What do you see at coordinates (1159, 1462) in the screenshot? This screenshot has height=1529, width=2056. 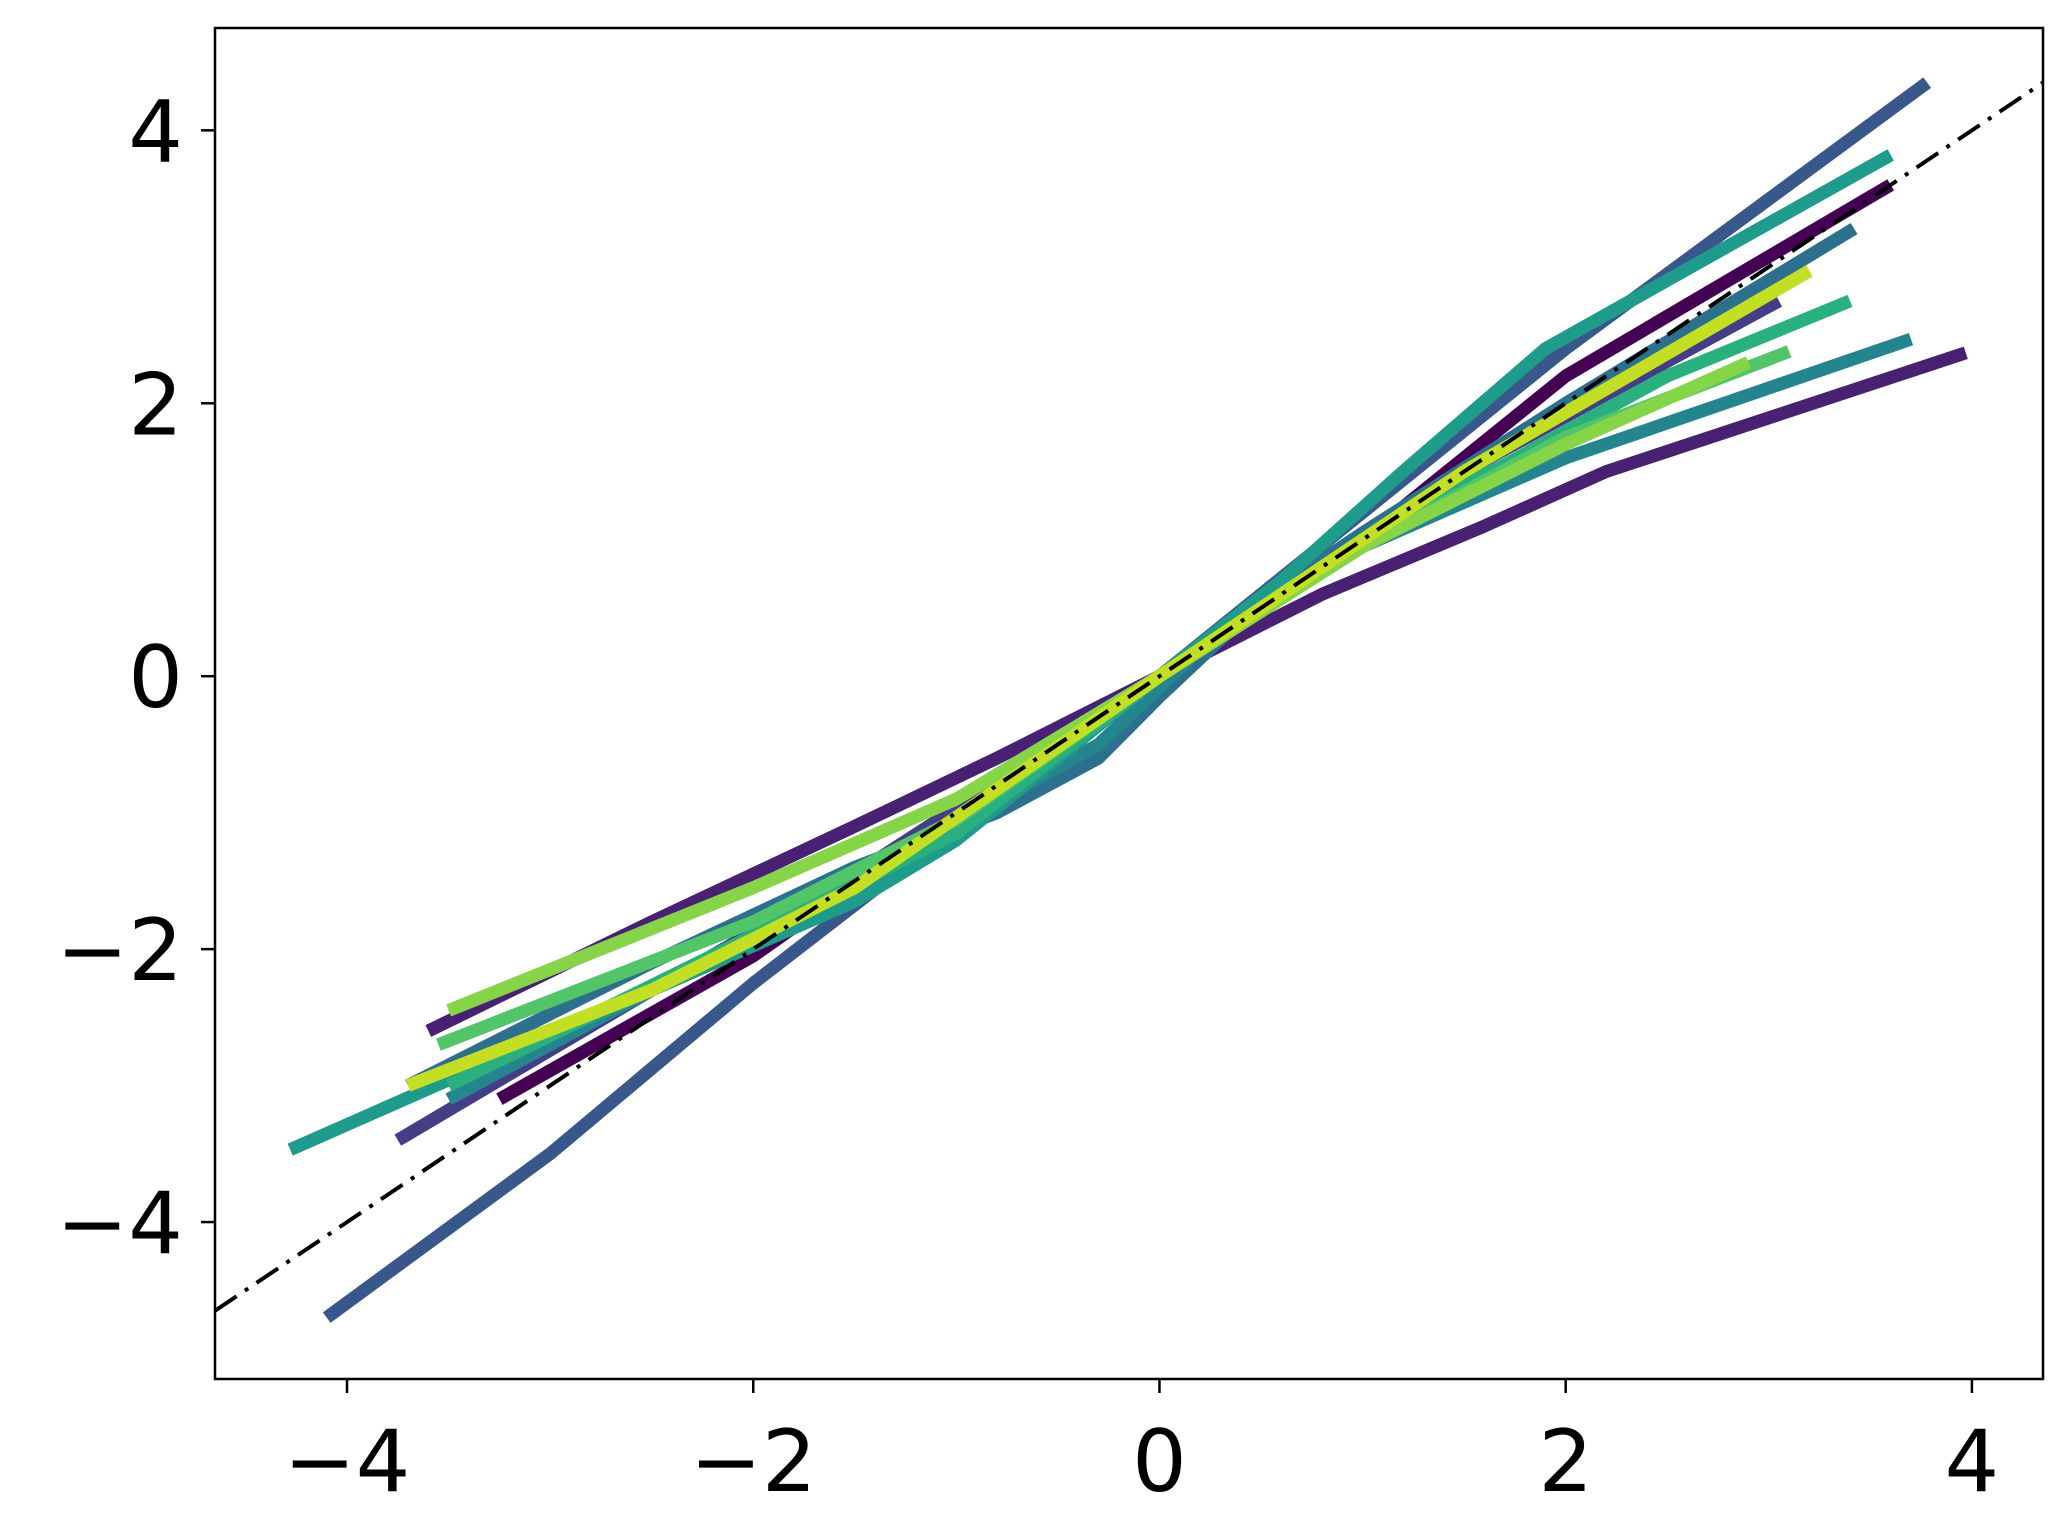 I see `x-tick-label: 0` at bounding box center [1159, 1462].